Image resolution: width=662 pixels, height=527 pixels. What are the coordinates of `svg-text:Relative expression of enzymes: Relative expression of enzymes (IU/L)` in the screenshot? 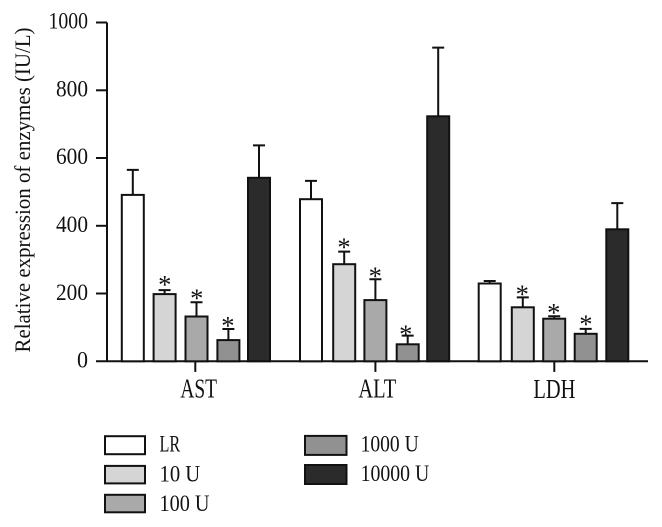 It's located at (22, 190).